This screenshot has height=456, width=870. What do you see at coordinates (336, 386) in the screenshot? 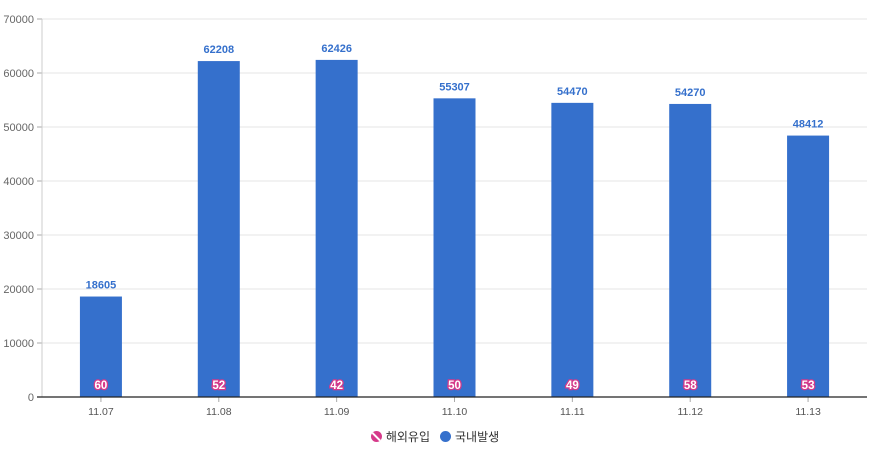
I see `data-label-overseas: 42` at bounding box center [336, 386].